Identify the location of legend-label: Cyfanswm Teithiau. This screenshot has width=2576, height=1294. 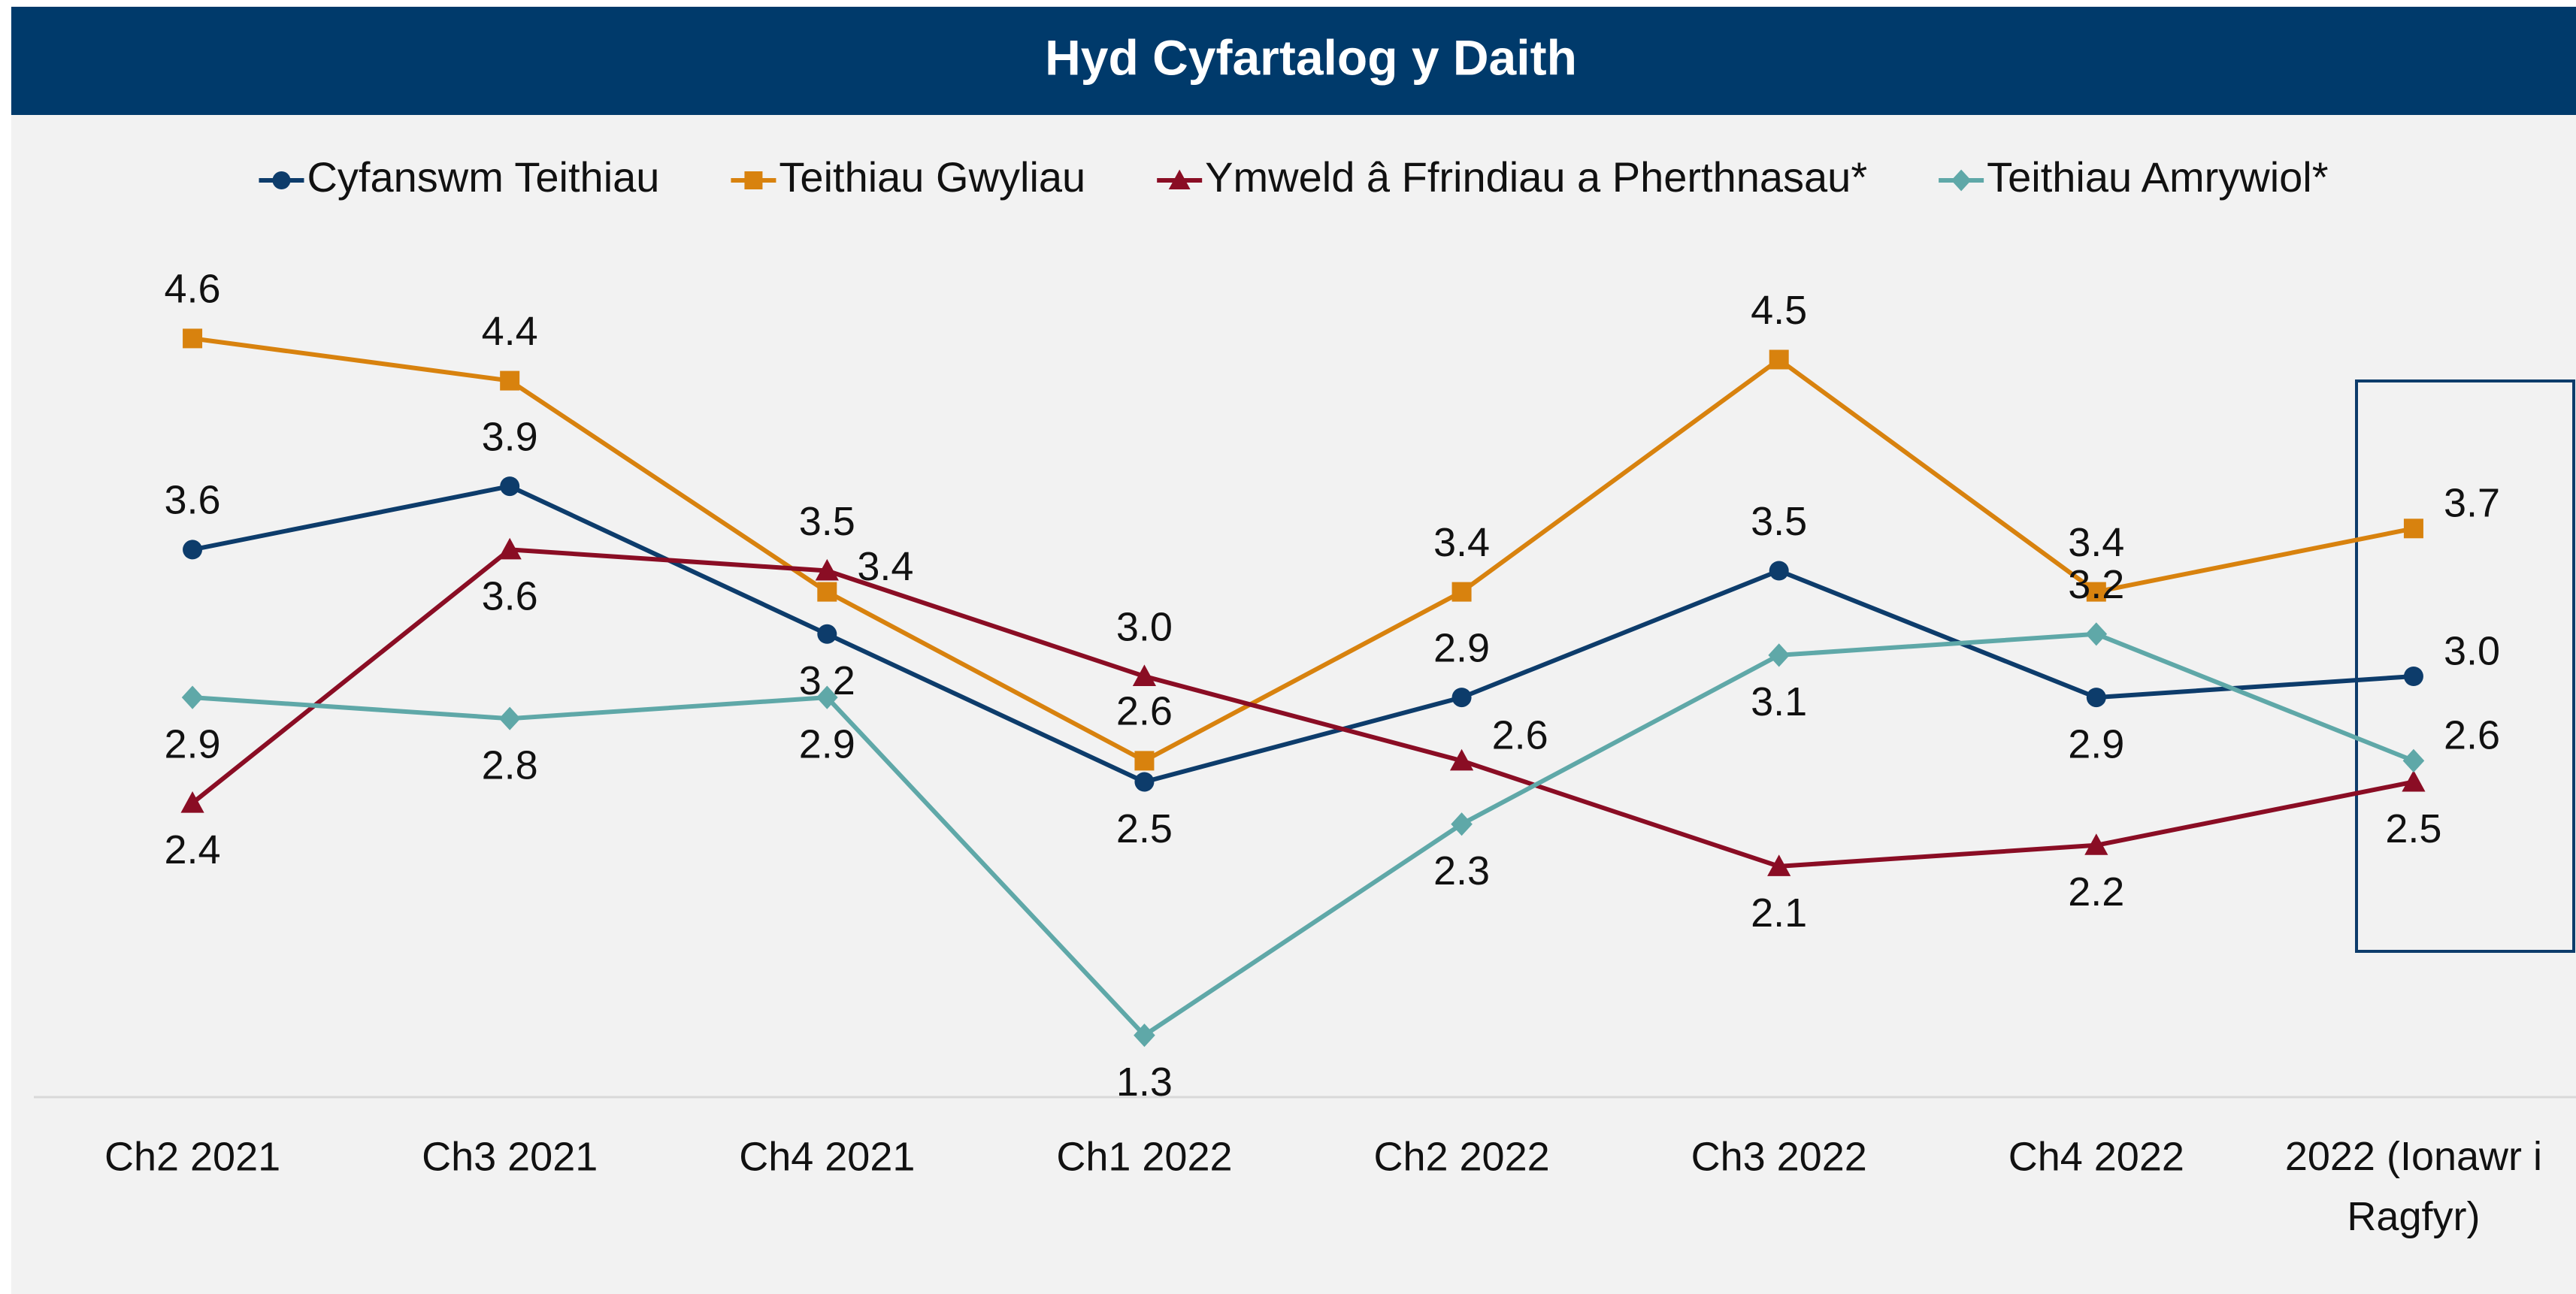
(483, 177).